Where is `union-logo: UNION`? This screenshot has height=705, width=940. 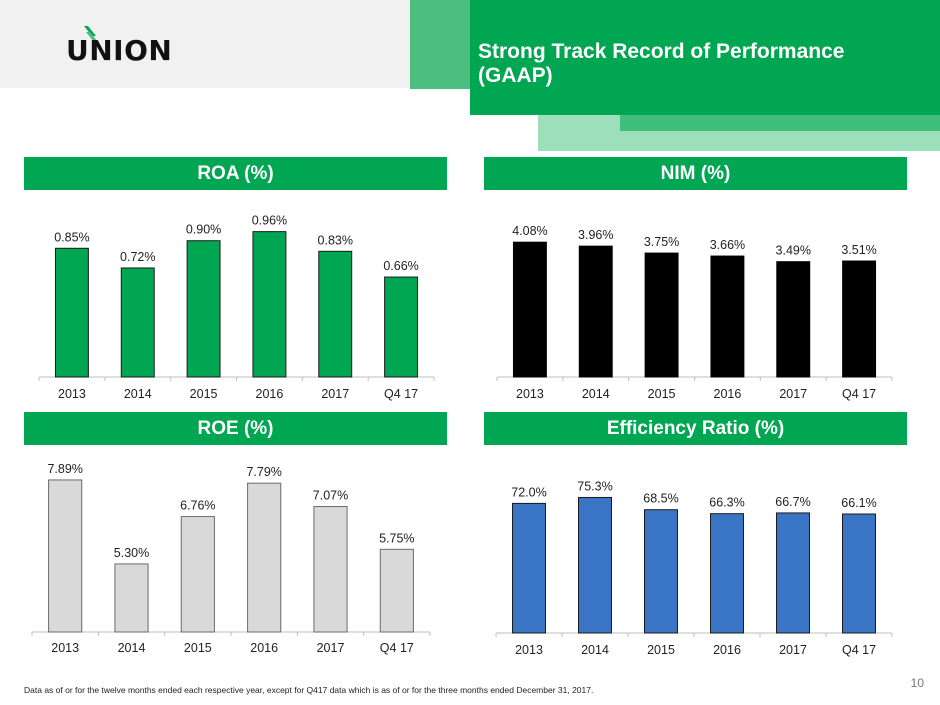
union-logo: UNION is located at coordinates (119, 46).